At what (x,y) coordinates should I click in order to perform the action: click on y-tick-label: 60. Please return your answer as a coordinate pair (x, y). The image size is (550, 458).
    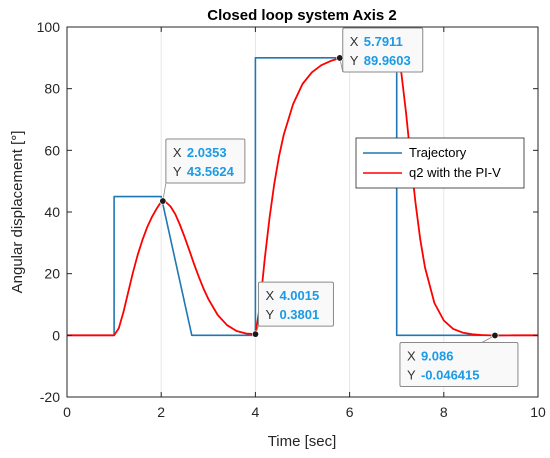
    Looking at the image, I should click on (52, 150).